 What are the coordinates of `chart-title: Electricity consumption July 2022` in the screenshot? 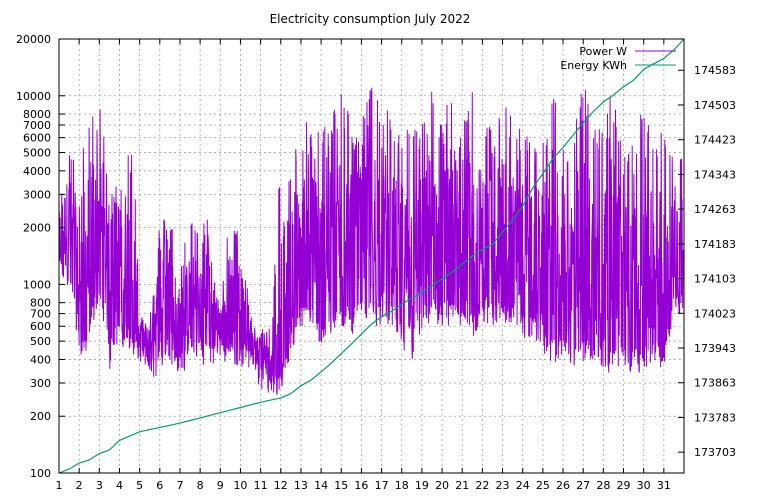 It's located at (370, 19).